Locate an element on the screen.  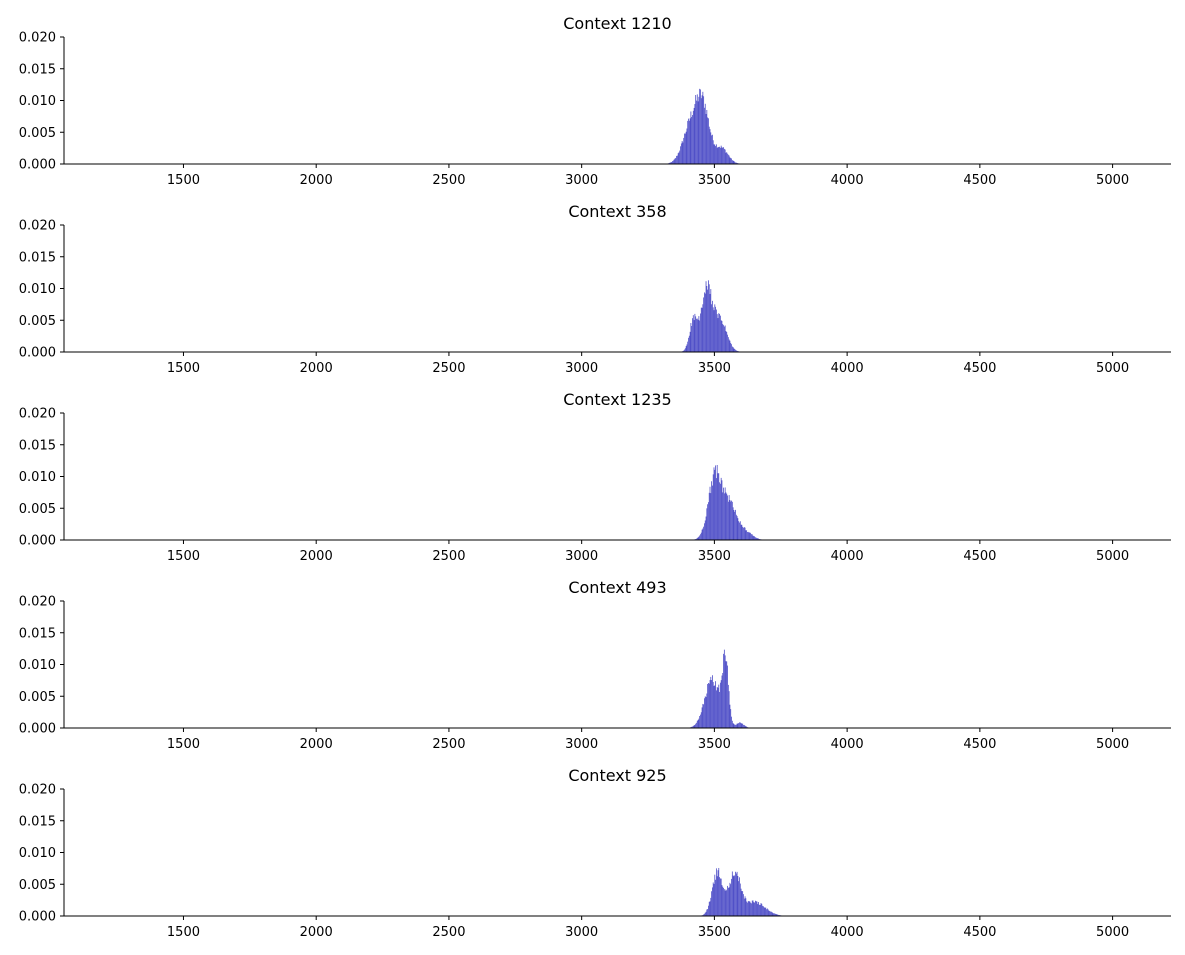
x-tick-label: 4500 is located at coordinates (979, 744).